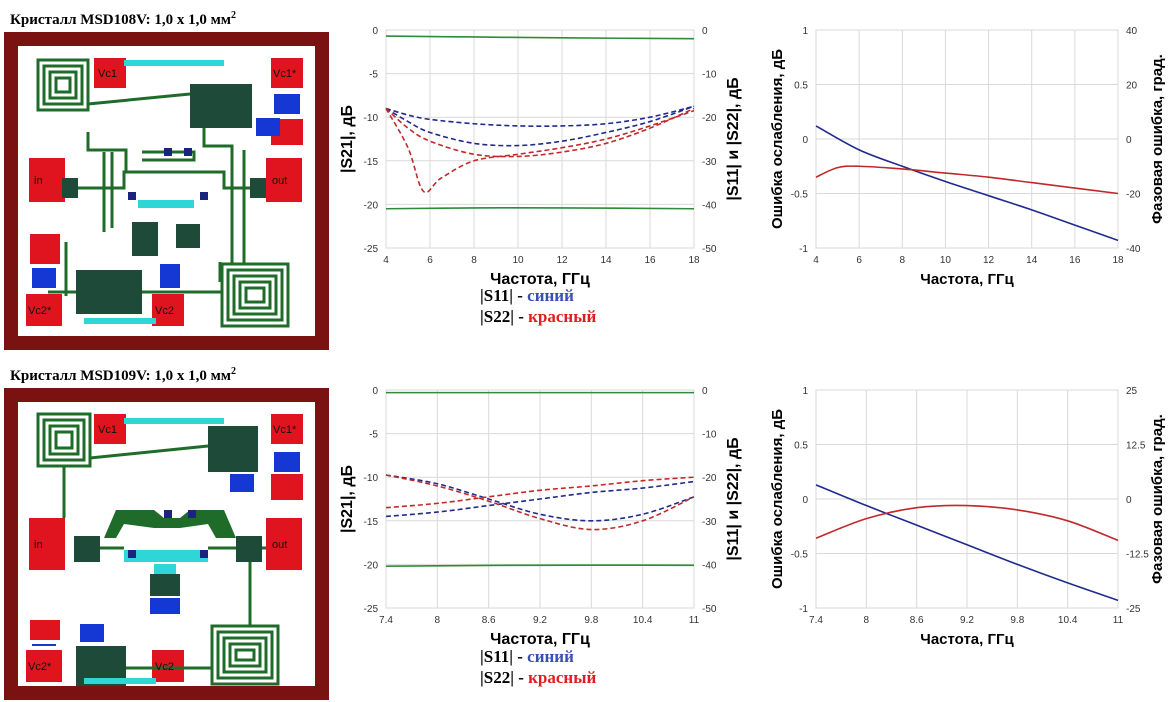 This screenshot has height=702, width=1168. Describe the element at coordinates (430, 260) in the screenshot. I see `x-tick-label: 6` at that location.